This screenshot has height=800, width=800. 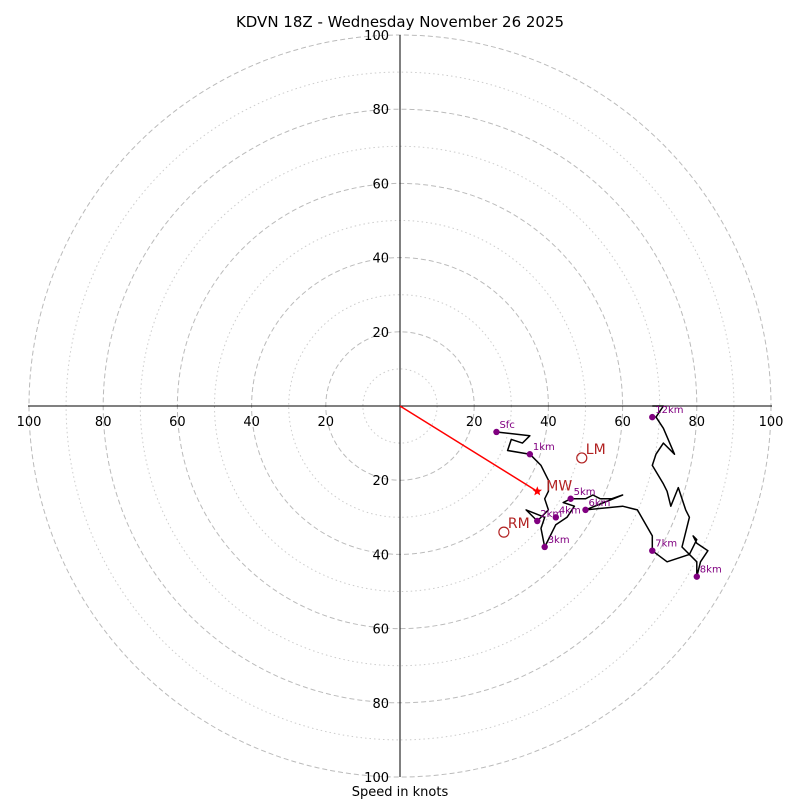 I want to click on hodograph-line, so click(x=602, y=491).